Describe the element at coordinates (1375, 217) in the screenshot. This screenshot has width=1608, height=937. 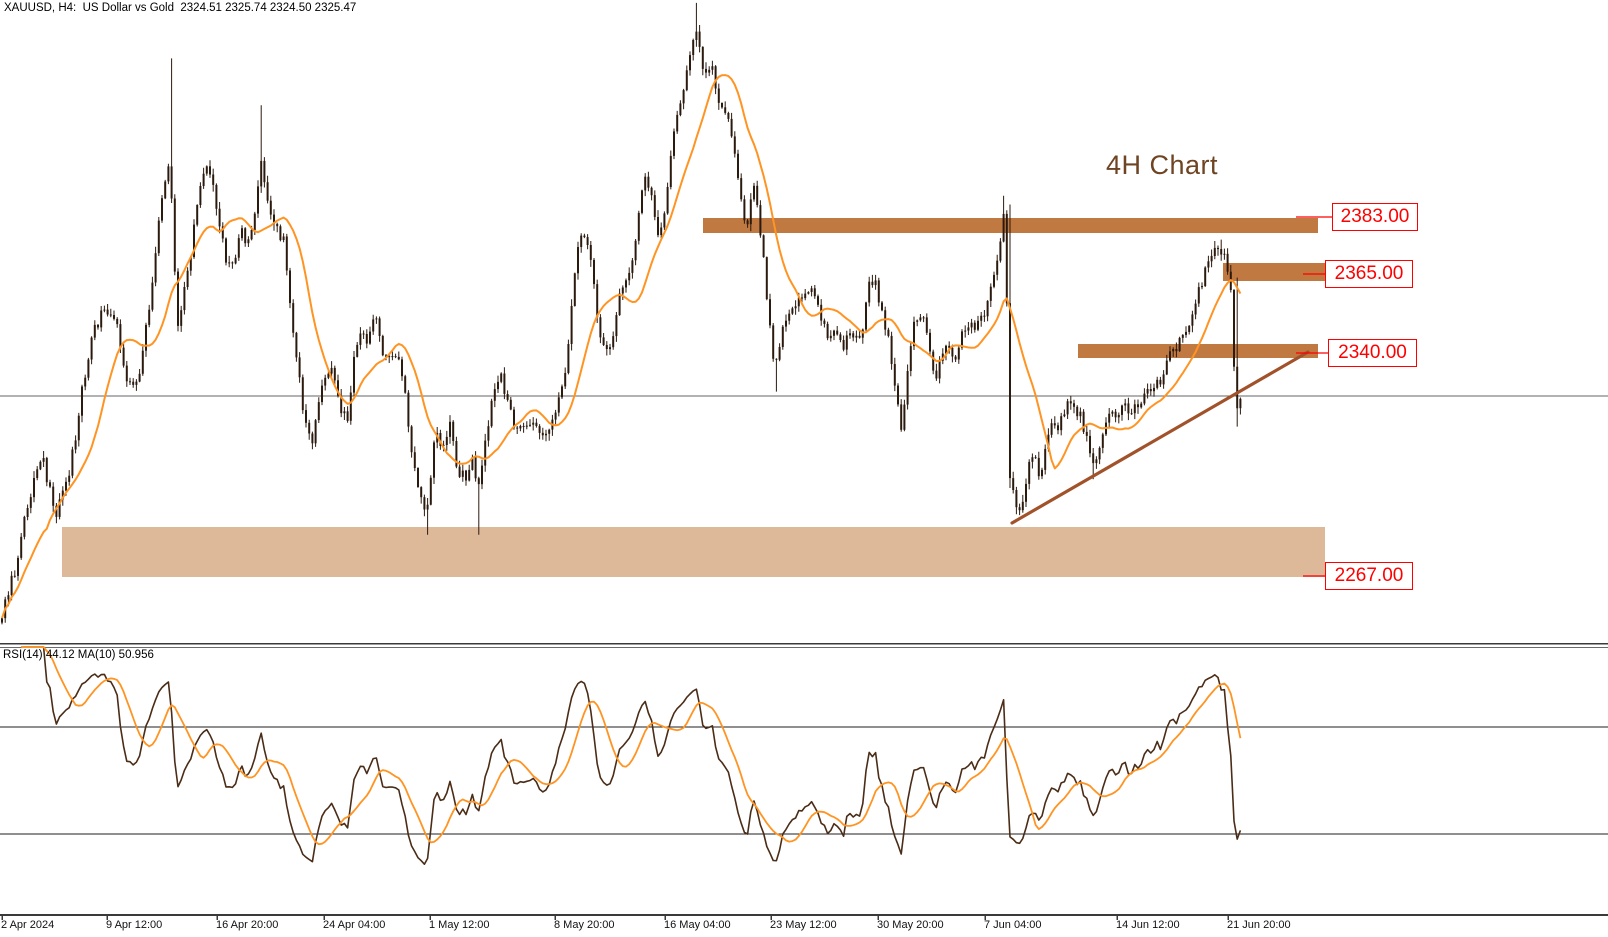
I see `price-level-label-2383: 2383.00` at that location.